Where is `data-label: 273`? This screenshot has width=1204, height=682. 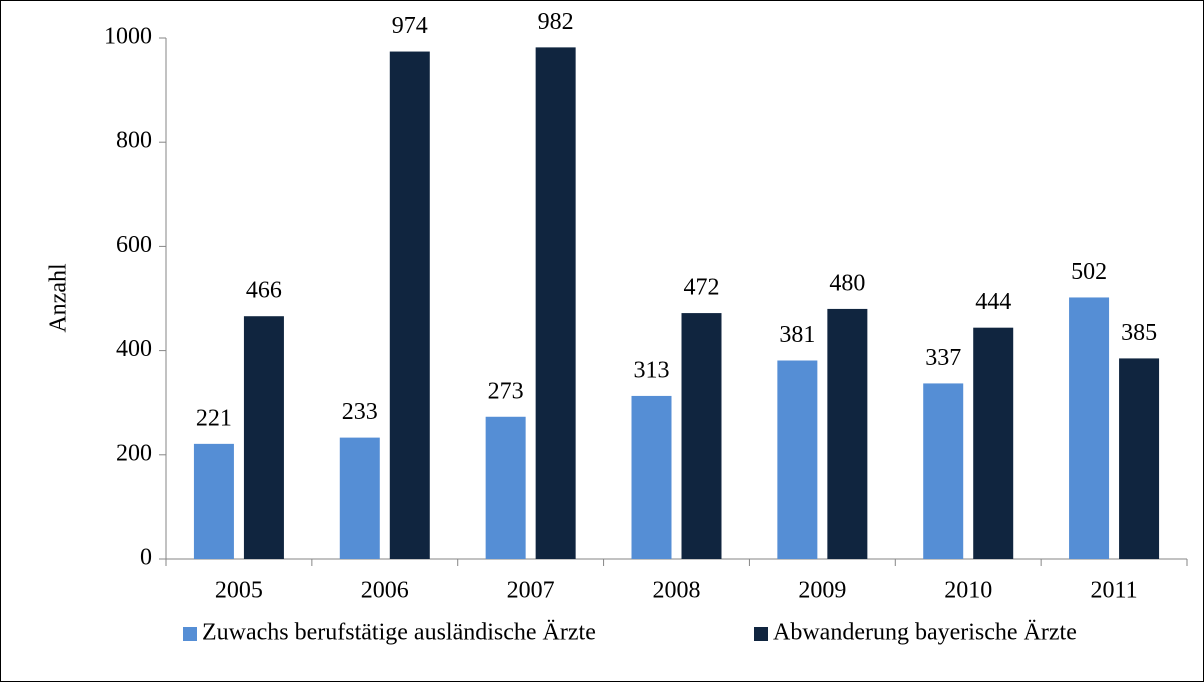
data-label: 273 is located at coordinates (506, 391).